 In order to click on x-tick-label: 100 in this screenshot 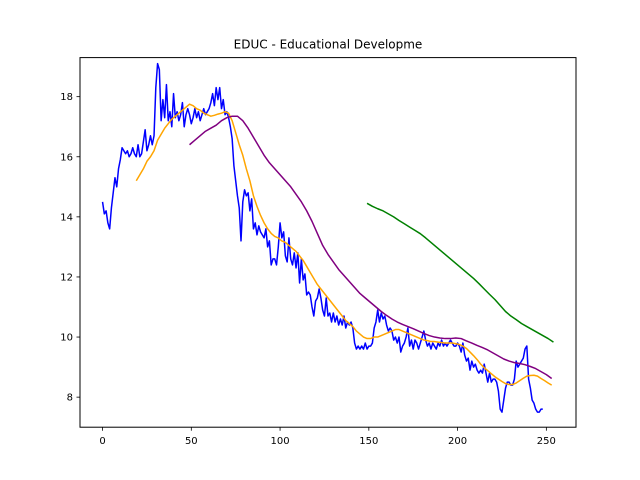, I will do `click(280, 441)`.